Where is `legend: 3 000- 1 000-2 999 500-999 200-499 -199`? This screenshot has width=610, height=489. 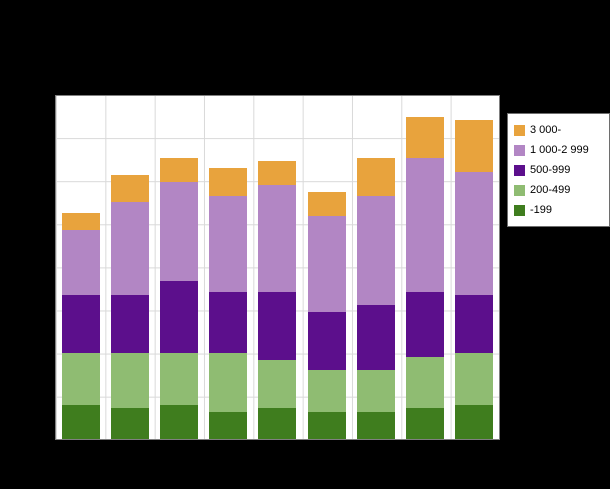 legend: 3 000- 1 000-2 999 500-999 200-499 -199 is located at coordinates (558, 170).